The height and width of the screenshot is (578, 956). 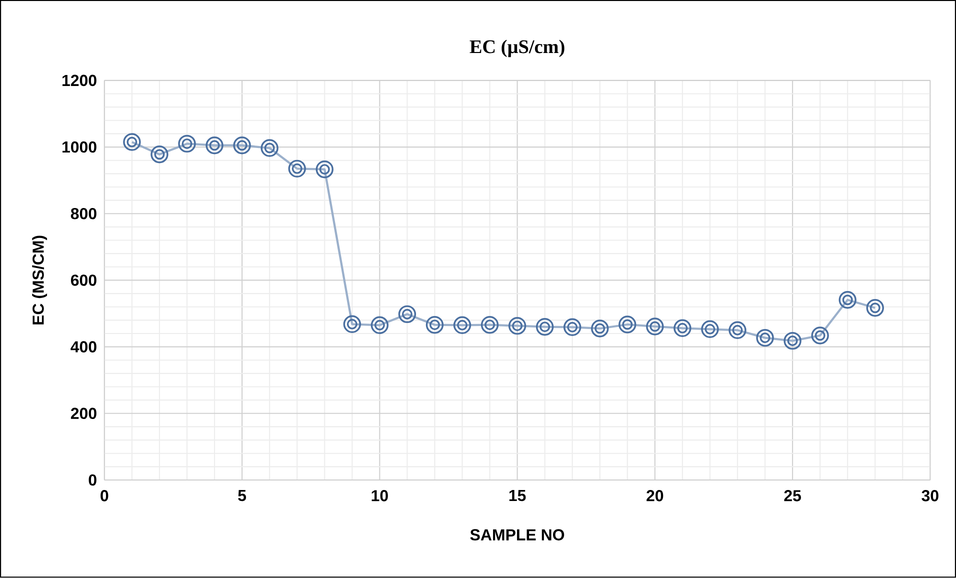 I want to click on chart-title: EC (µS/cm), so click(x=517, y=49).